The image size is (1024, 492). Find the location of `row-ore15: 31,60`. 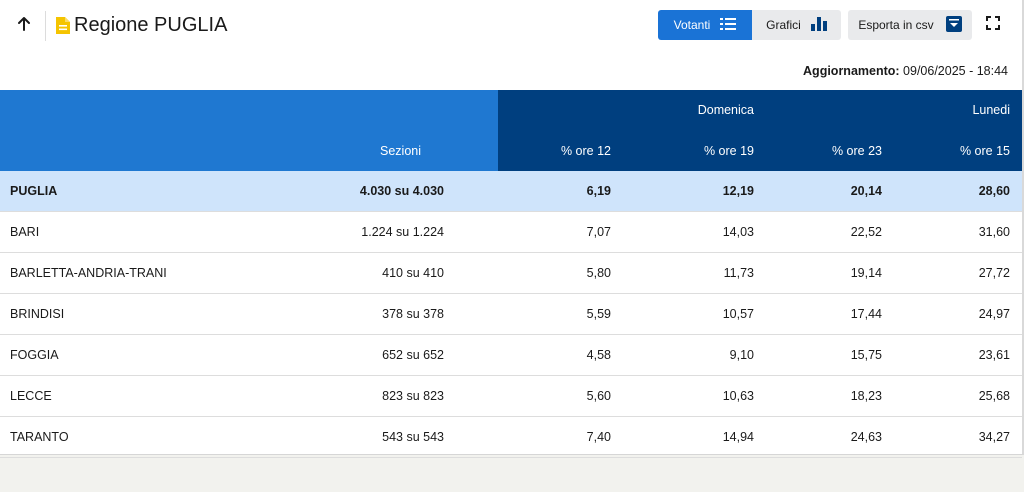

row-ore15: 31,60 is located at coordinates (958, 232).